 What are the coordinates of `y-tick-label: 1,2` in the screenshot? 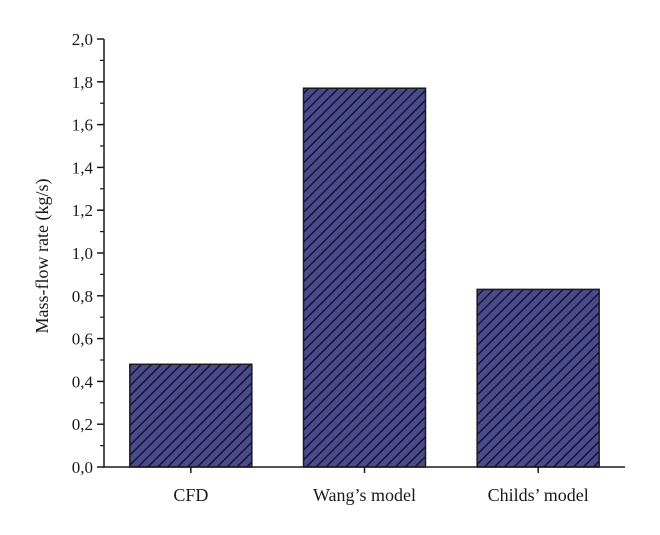 It's located at (82, 210).